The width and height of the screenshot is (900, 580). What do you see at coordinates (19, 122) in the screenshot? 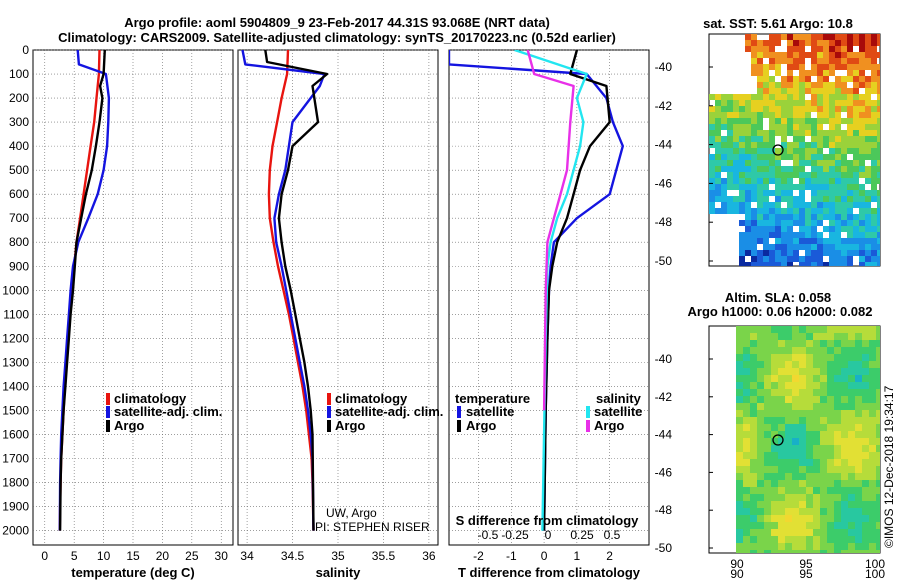
I see `depth-tick-label: 300` at bounding box center [19, 122].